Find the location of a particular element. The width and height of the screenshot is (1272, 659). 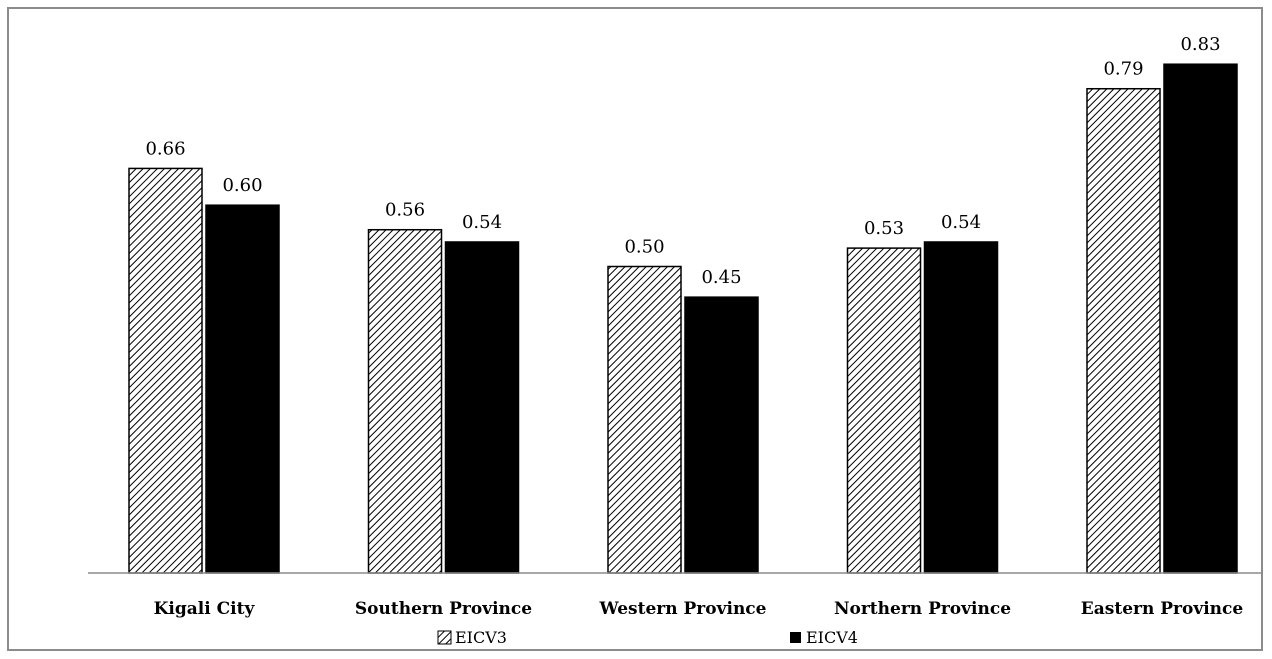

category-label-kigali-city: Kigali City is located at coordinates (205, 609).